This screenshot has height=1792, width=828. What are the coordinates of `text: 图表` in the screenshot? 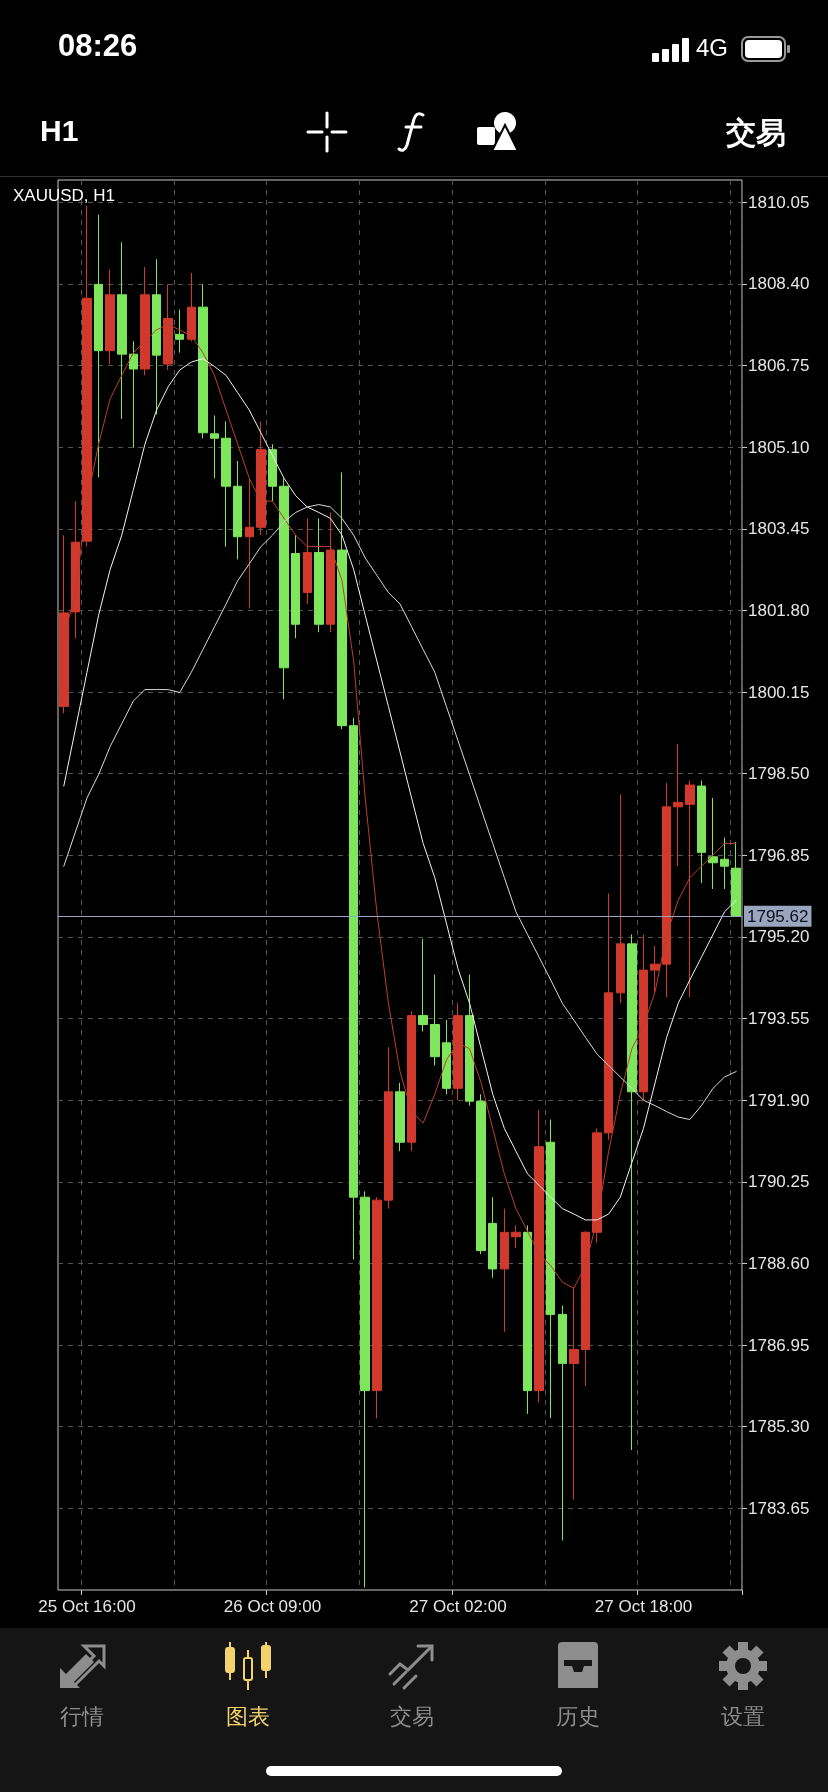 It's located at (248, 1717).